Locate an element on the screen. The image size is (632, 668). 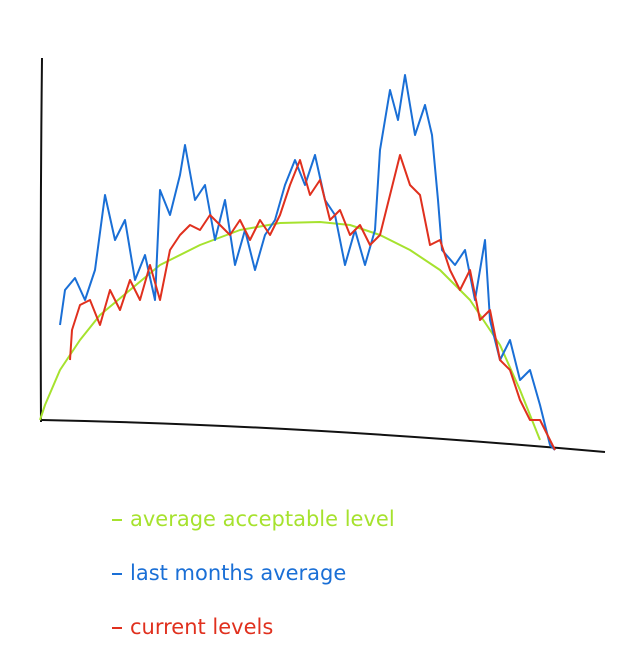
y-axis is located at coordinates (41, 240).